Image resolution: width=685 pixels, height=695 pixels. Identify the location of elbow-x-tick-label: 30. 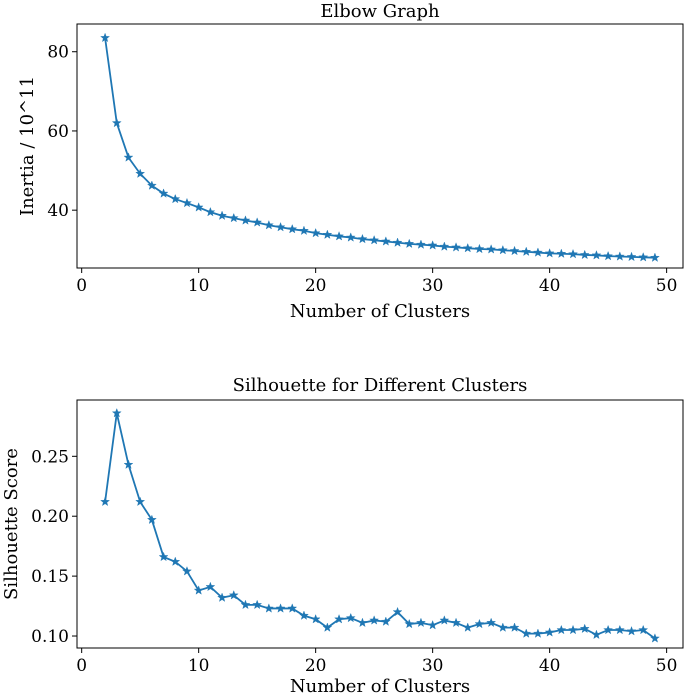
(433, 286).